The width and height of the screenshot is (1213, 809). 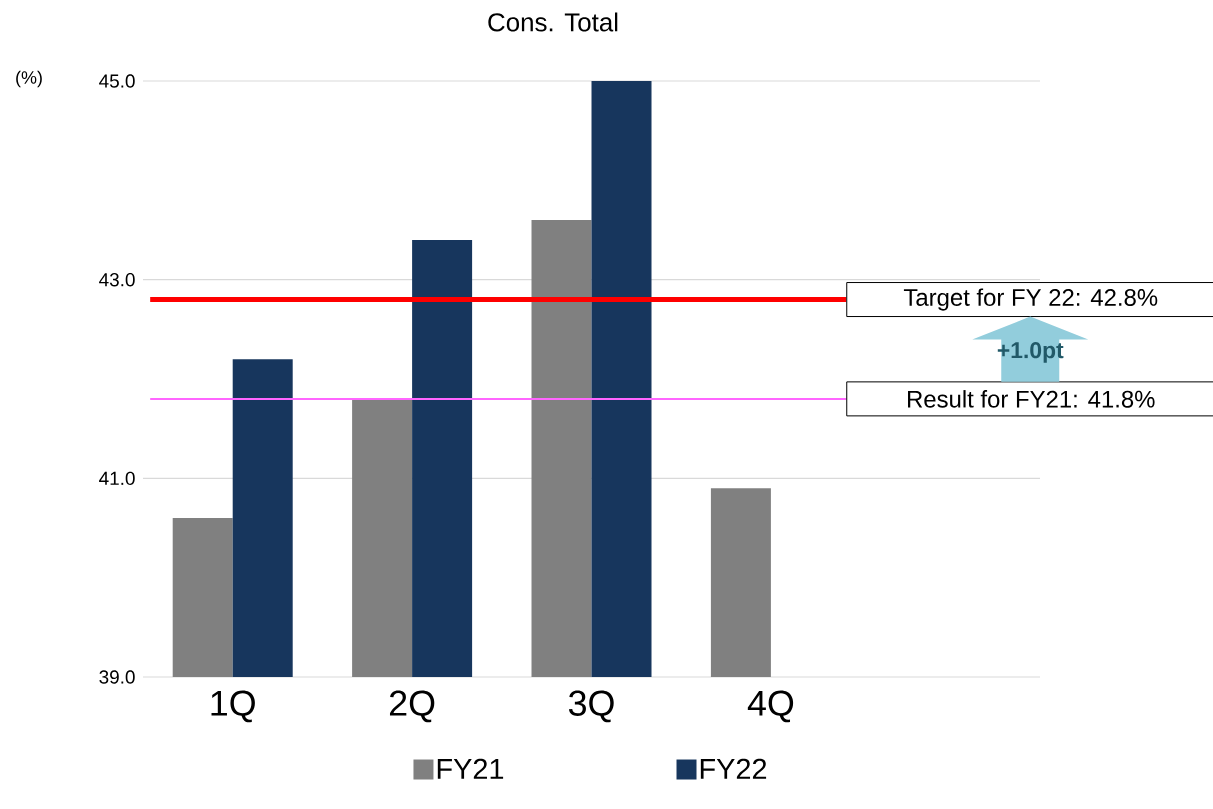 What do you see at coordinates (29, 79) in the screenshot?
I see `y-axis-title: (%)` at bounding box center [29, 79].